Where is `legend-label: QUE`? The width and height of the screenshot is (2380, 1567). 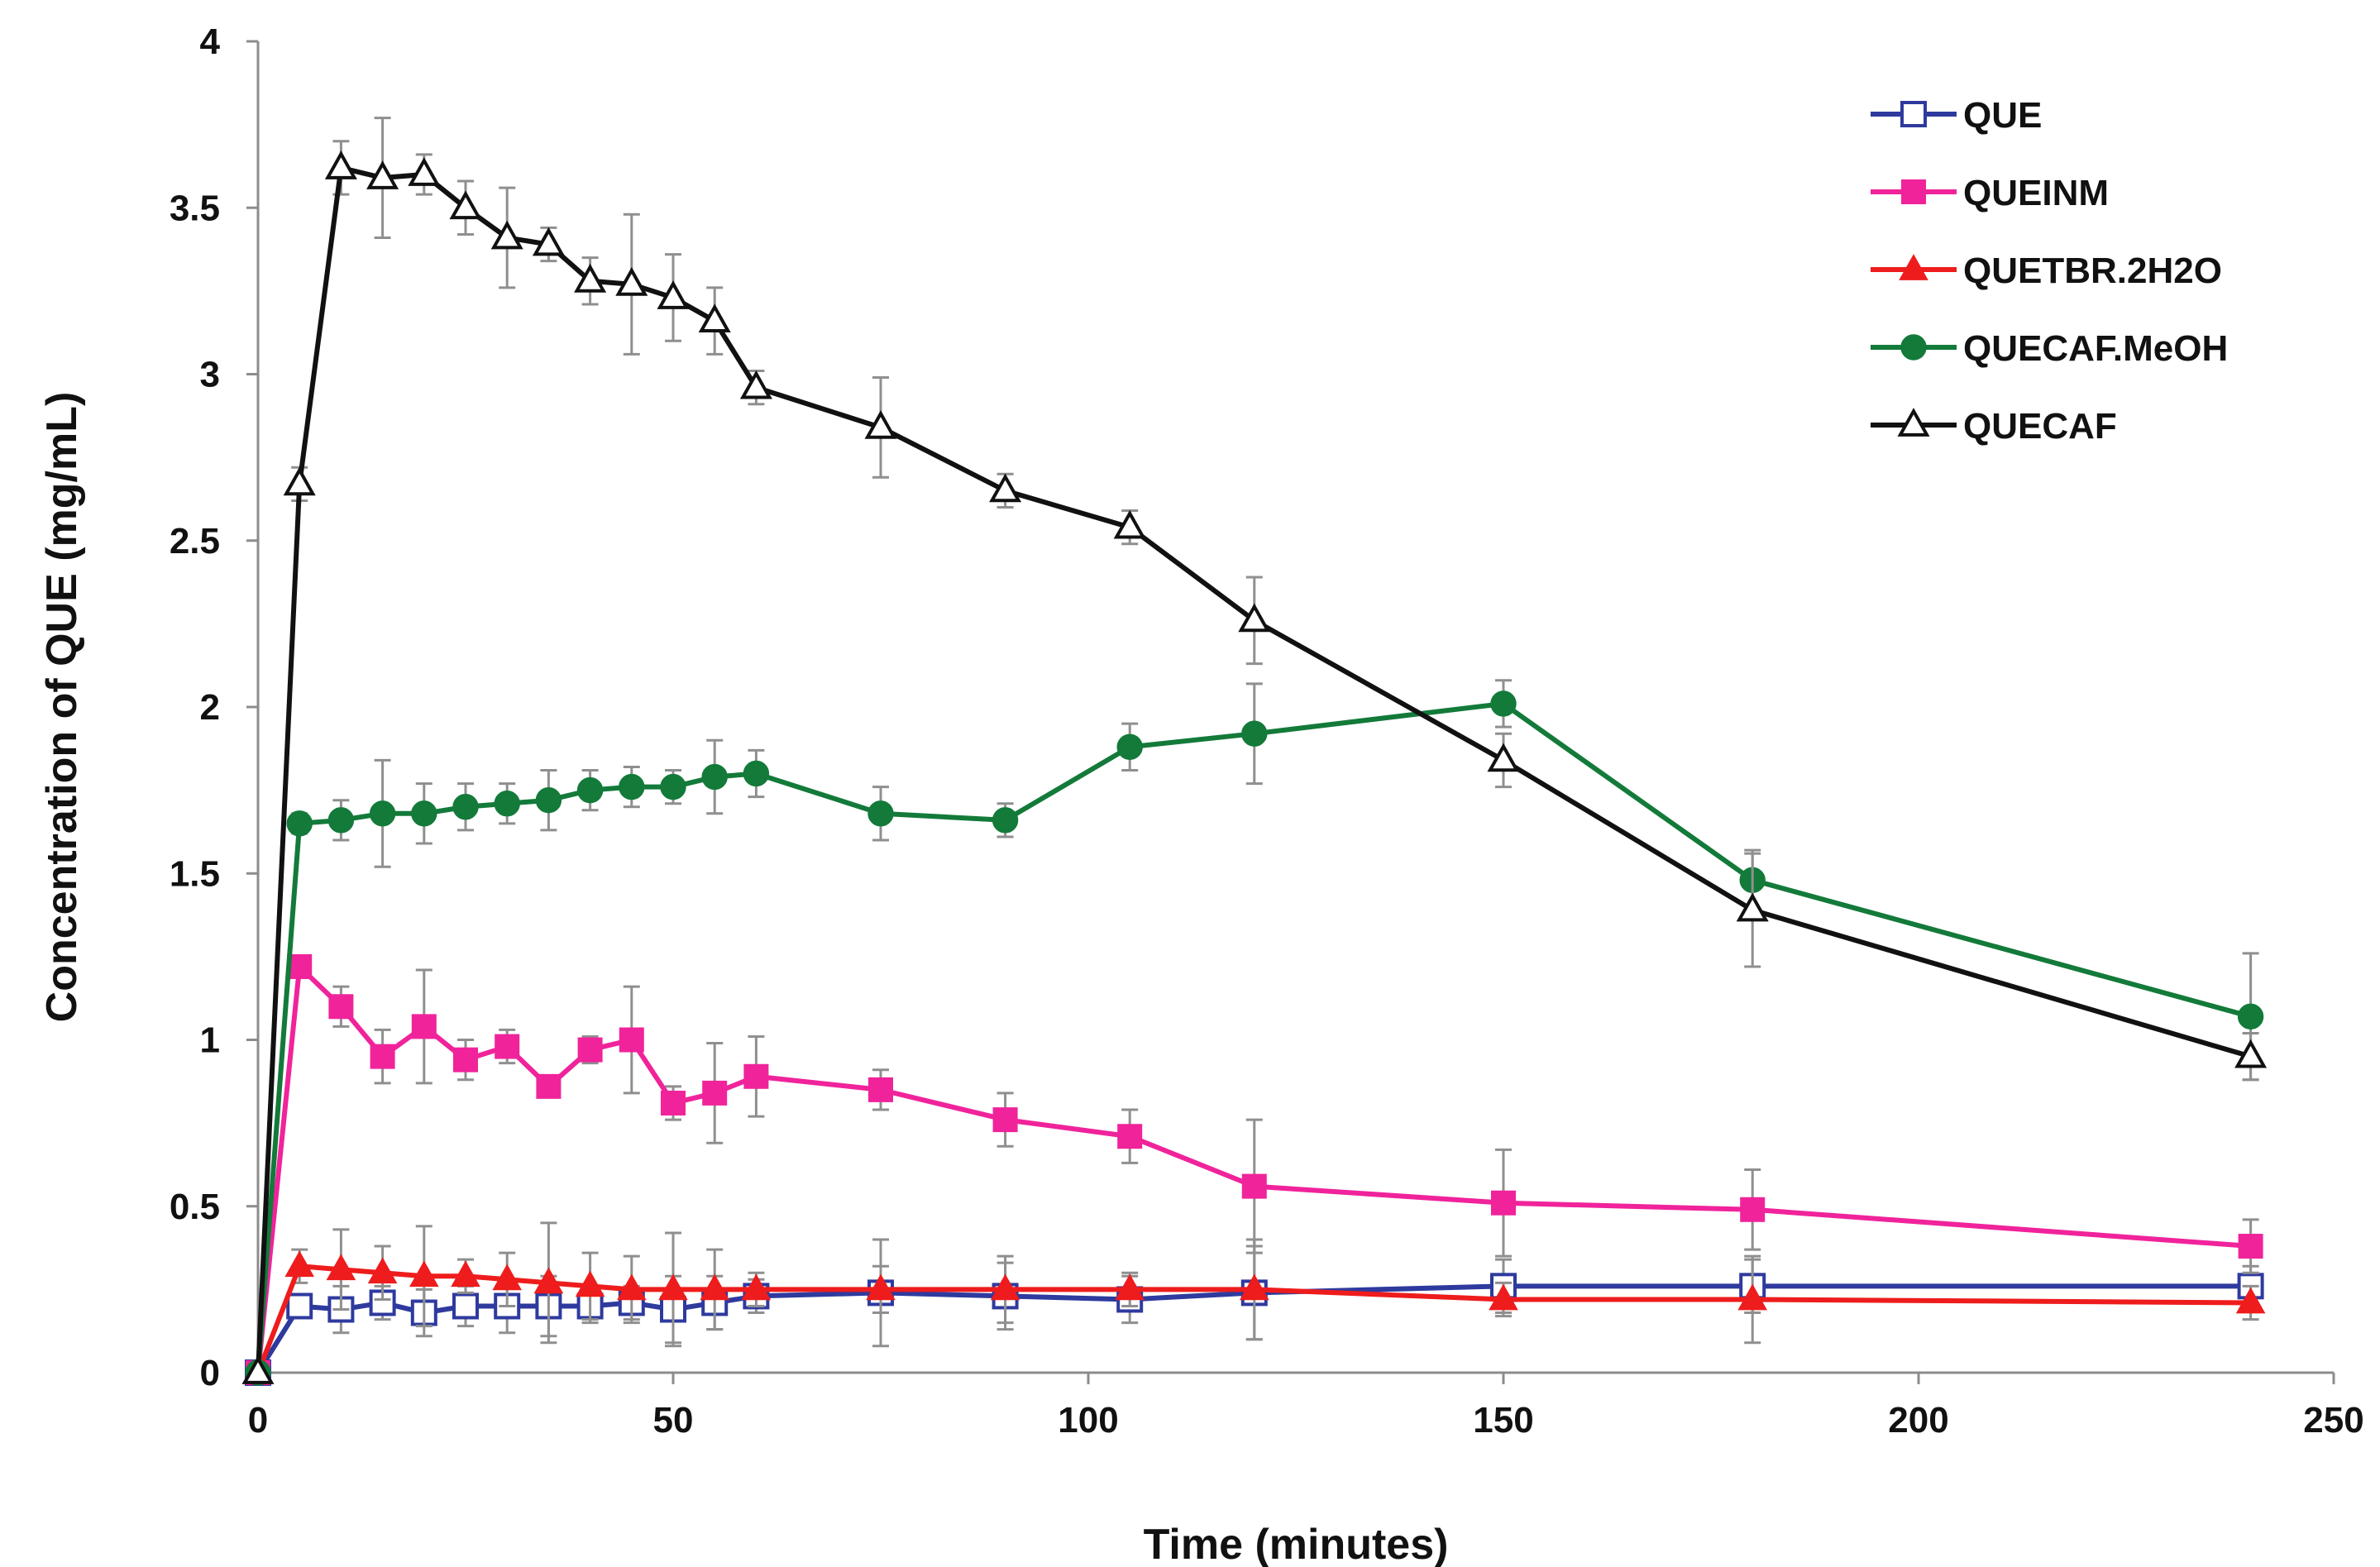 legend-label: QUE is located at coordinates (2002, 115).